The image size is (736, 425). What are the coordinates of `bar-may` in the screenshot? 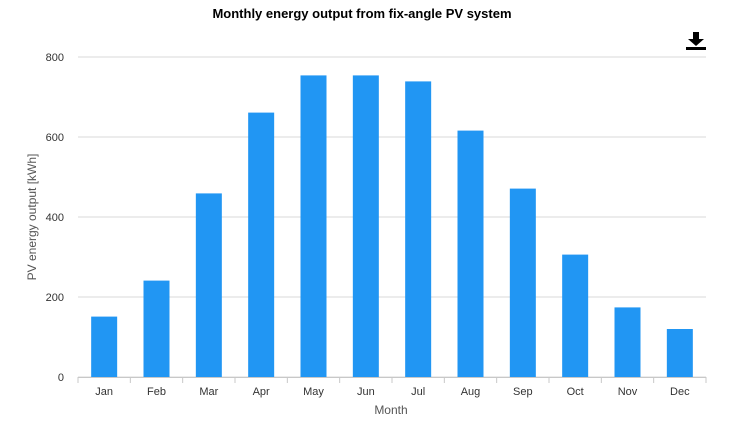 It's located at (313, 226).